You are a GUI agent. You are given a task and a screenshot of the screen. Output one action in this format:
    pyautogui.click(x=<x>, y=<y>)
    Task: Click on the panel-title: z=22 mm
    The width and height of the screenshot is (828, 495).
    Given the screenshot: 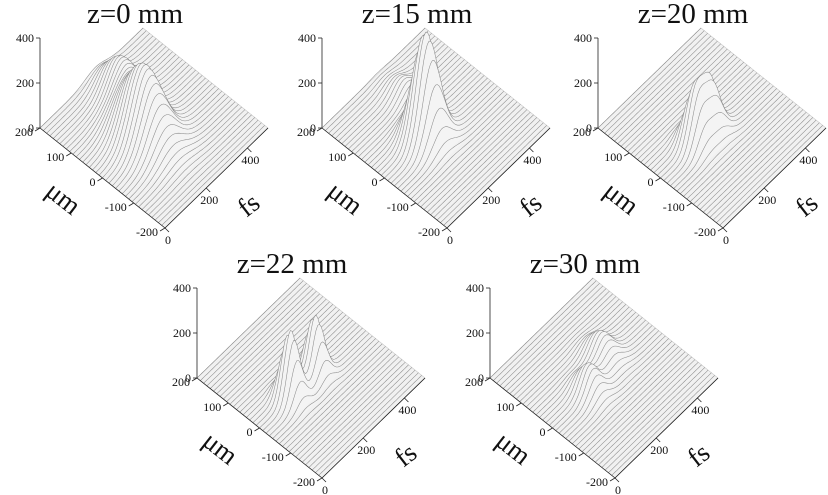 What is the action you would take?
    pyautogui.click(x=292, y=264)
    